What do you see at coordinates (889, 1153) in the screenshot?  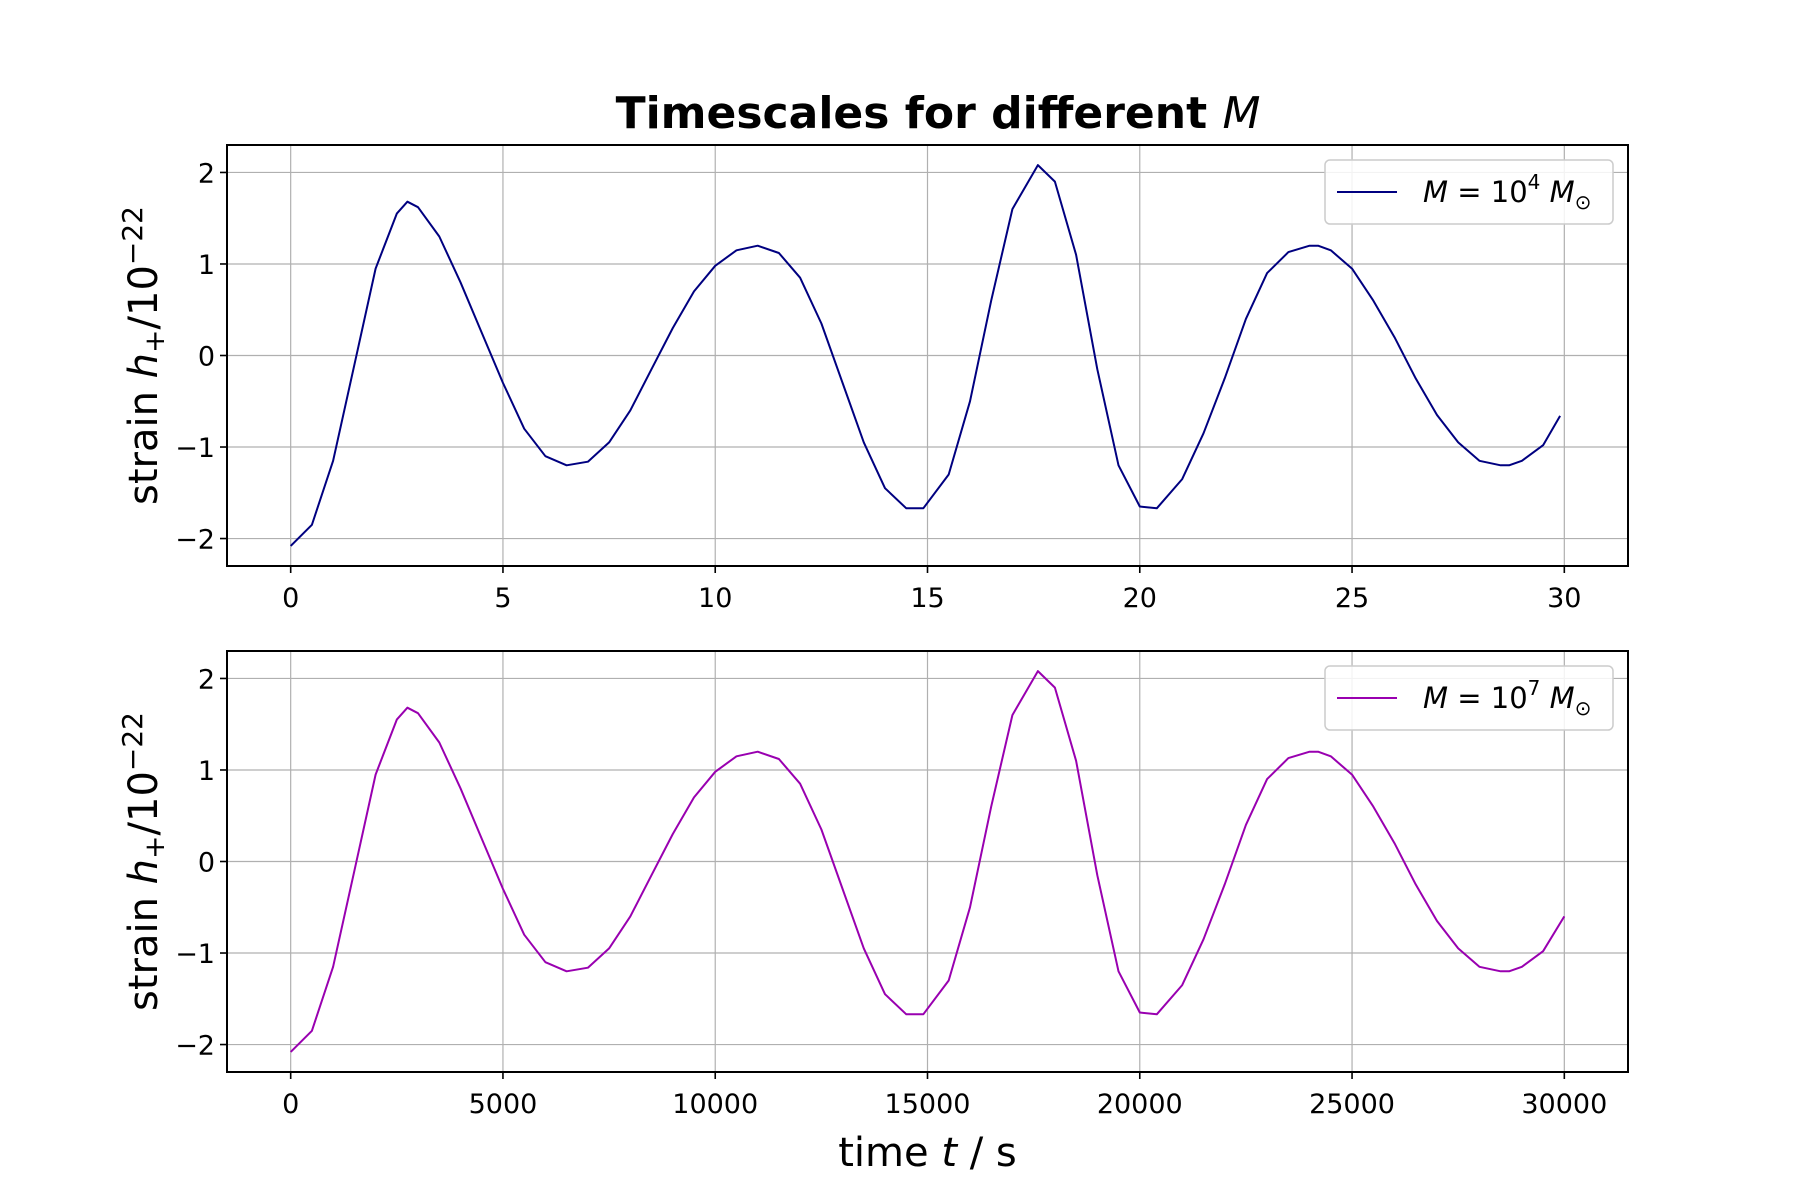 I see `x-label-prefix: time` at bounding box center [889, 1153].